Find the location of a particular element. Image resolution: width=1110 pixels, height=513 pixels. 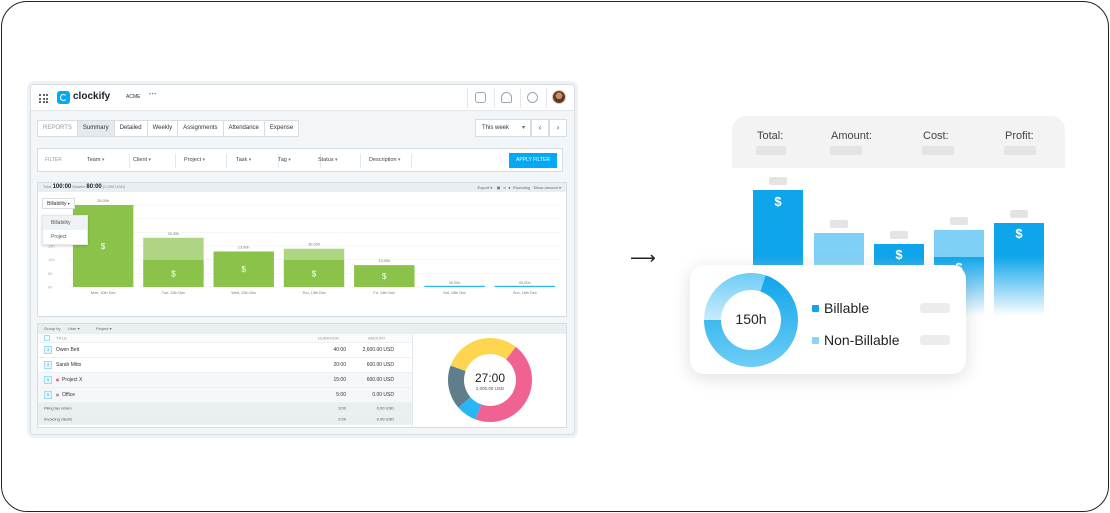

row-duration: 20:00 is located at coordinates (339, 365).